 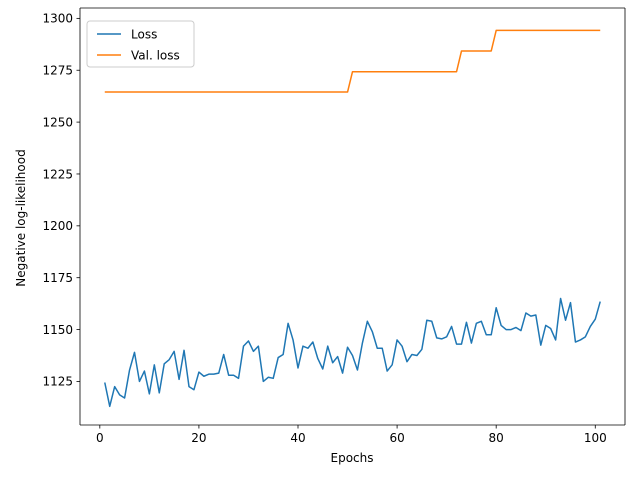 What do you see at coordinates (140, 44) in the screenshot?
I see `legend: Loss Val. loss` at bounding box center [140, 44].